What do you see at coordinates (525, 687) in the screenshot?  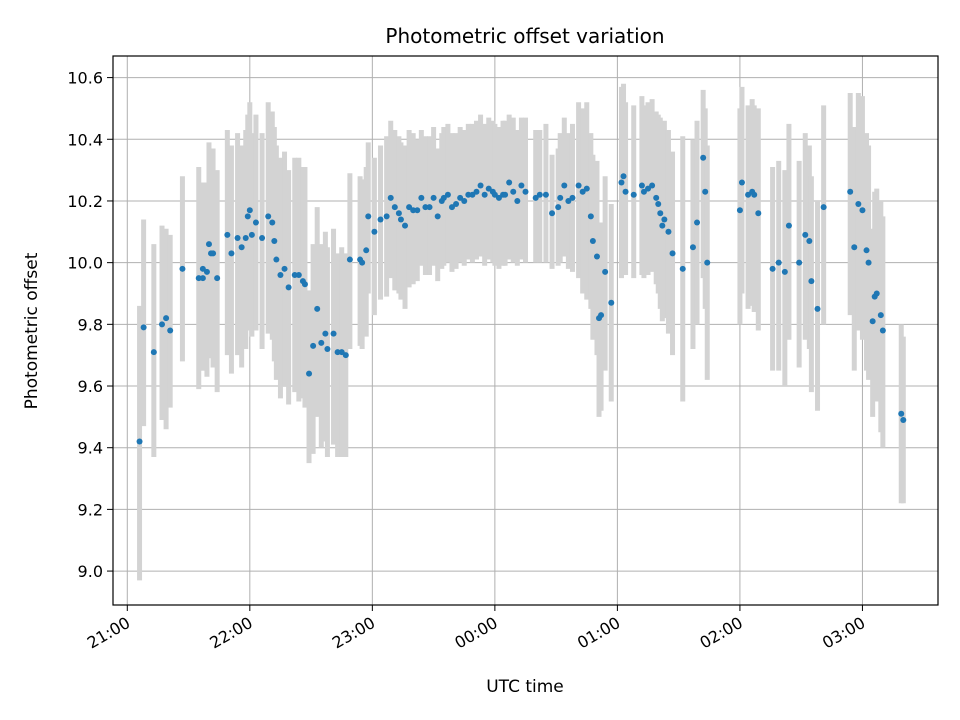 I see `x-axis-label: UTC time` at bounding box center [525, 687].